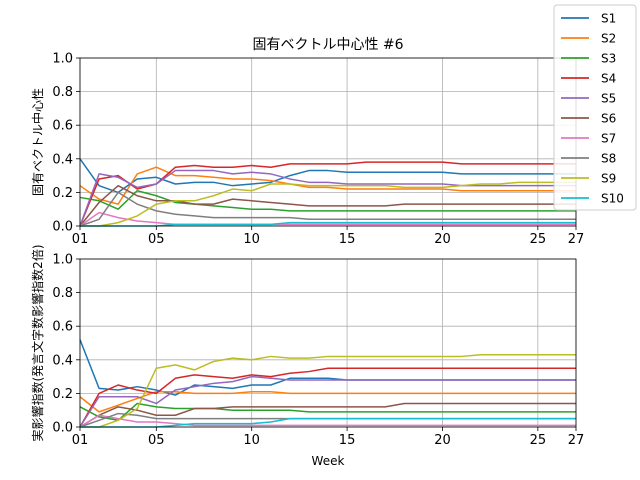  I want to click on series-line-s8, so click(327, 209).